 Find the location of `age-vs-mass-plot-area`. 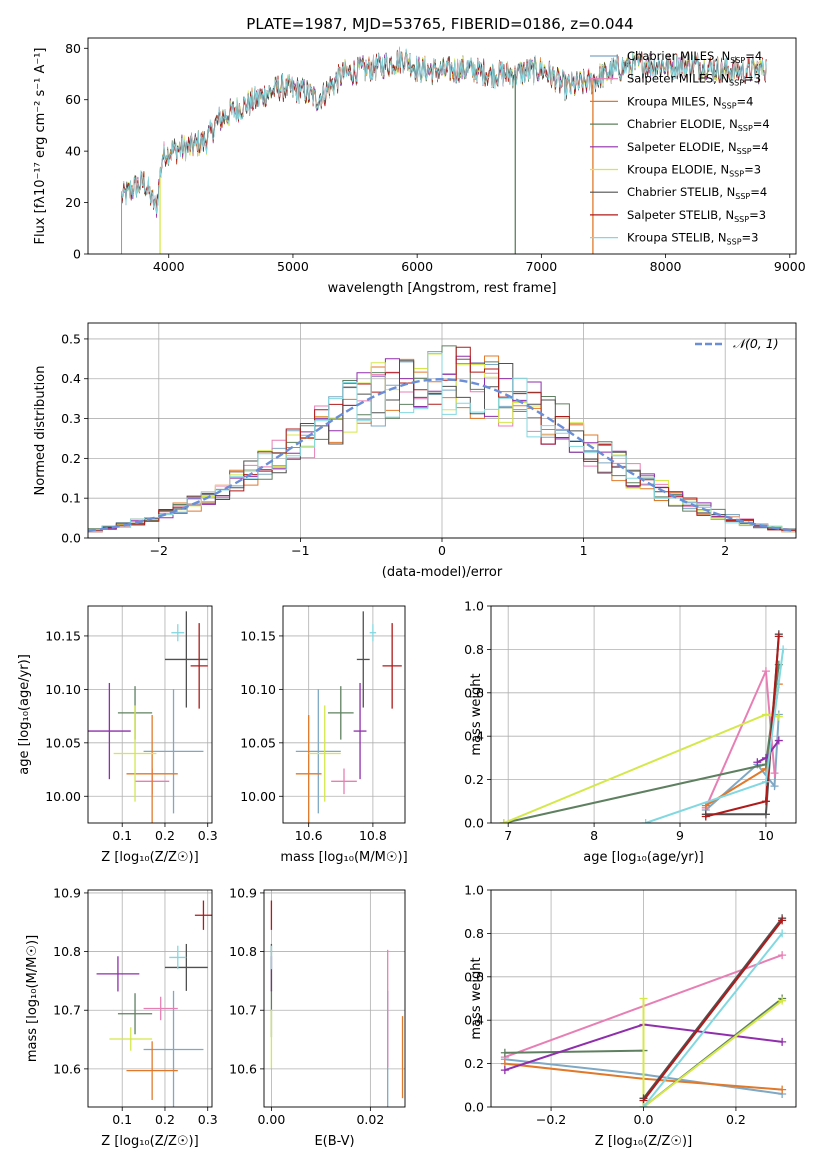

age-vs-mass-plot-area is located at coordinates (348, 717).